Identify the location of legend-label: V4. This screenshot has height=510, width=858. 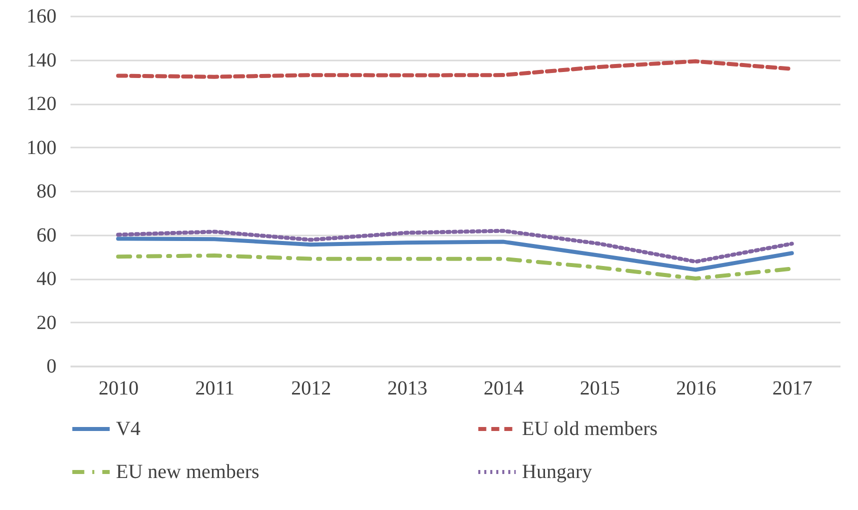
(128, 429).